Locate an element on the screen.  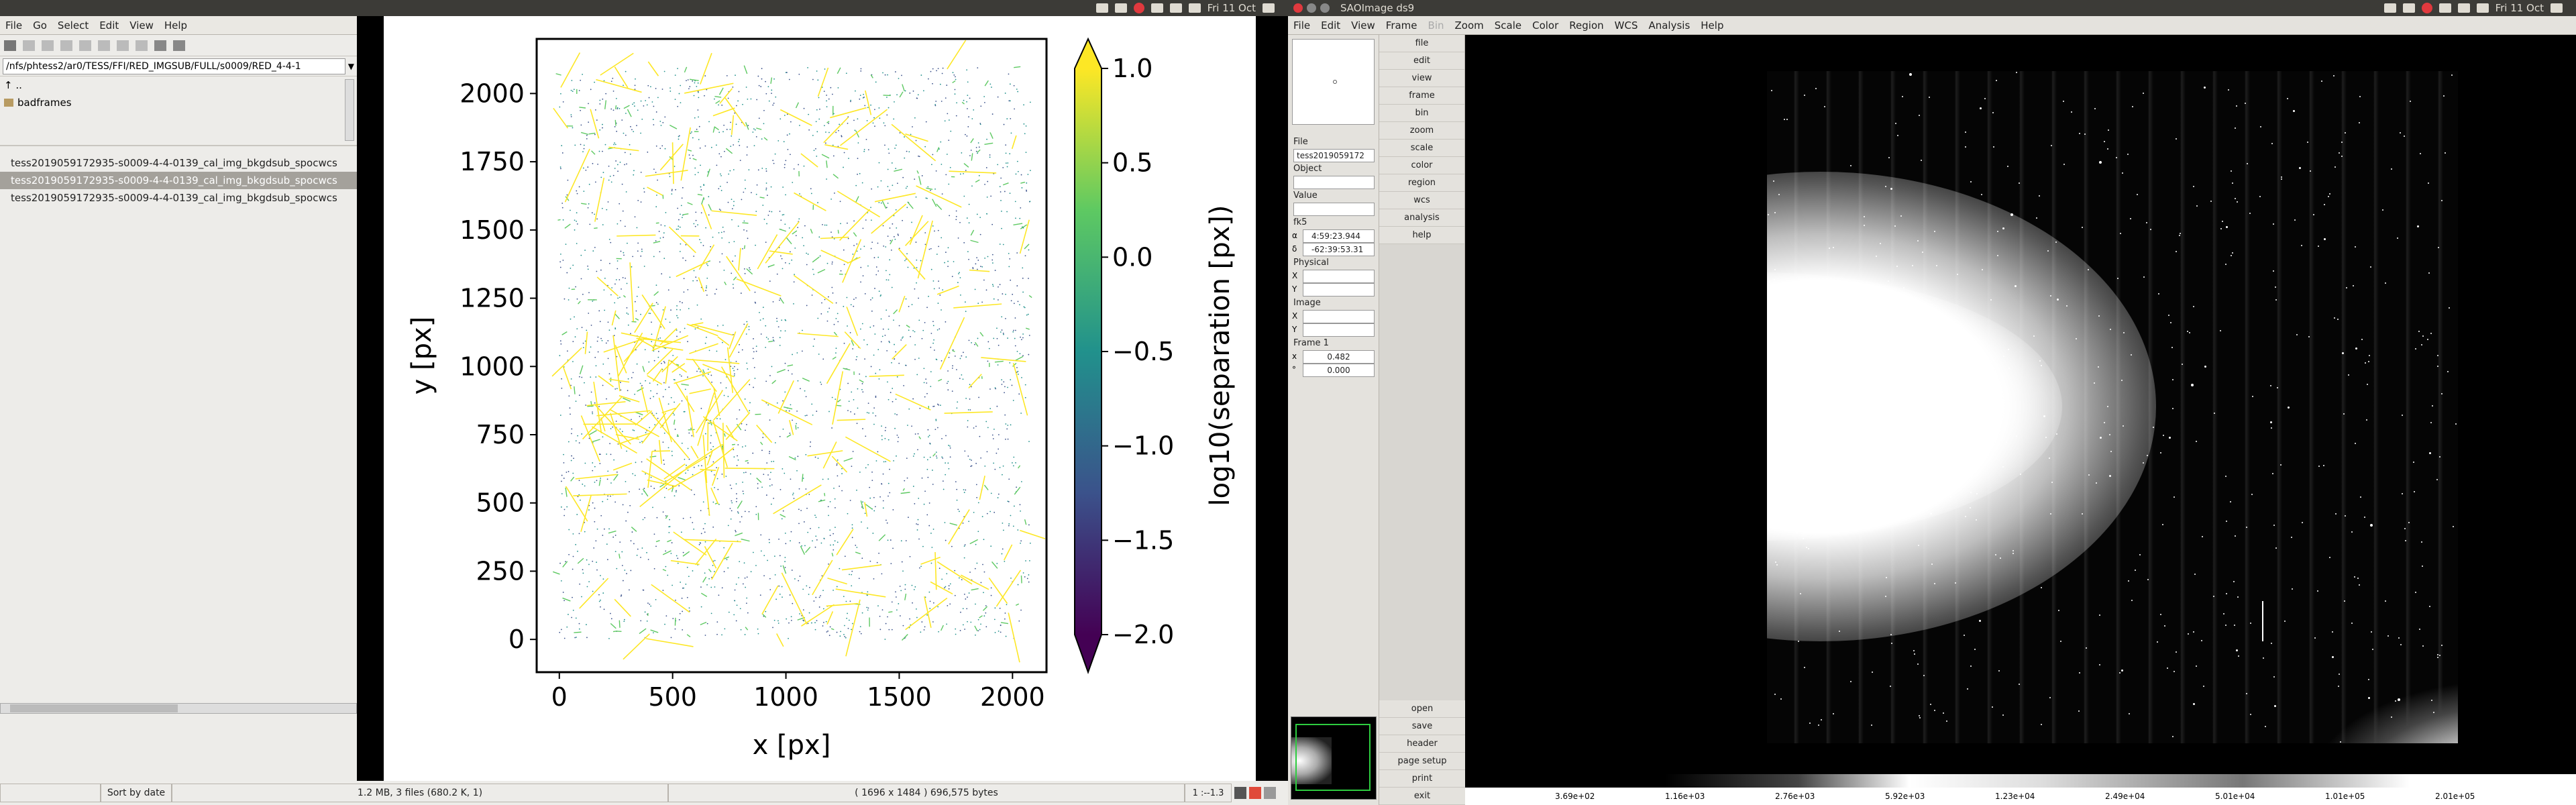
filter-icon is located at coordinates (179, 45).